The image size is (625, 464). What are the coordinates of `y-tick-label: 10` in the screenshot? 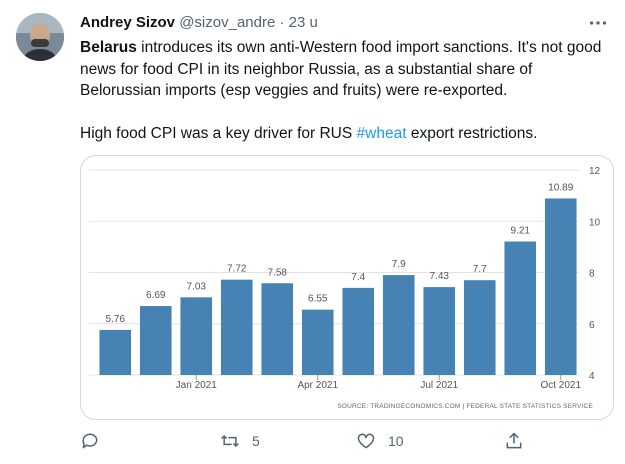 It's located at (595, 222).